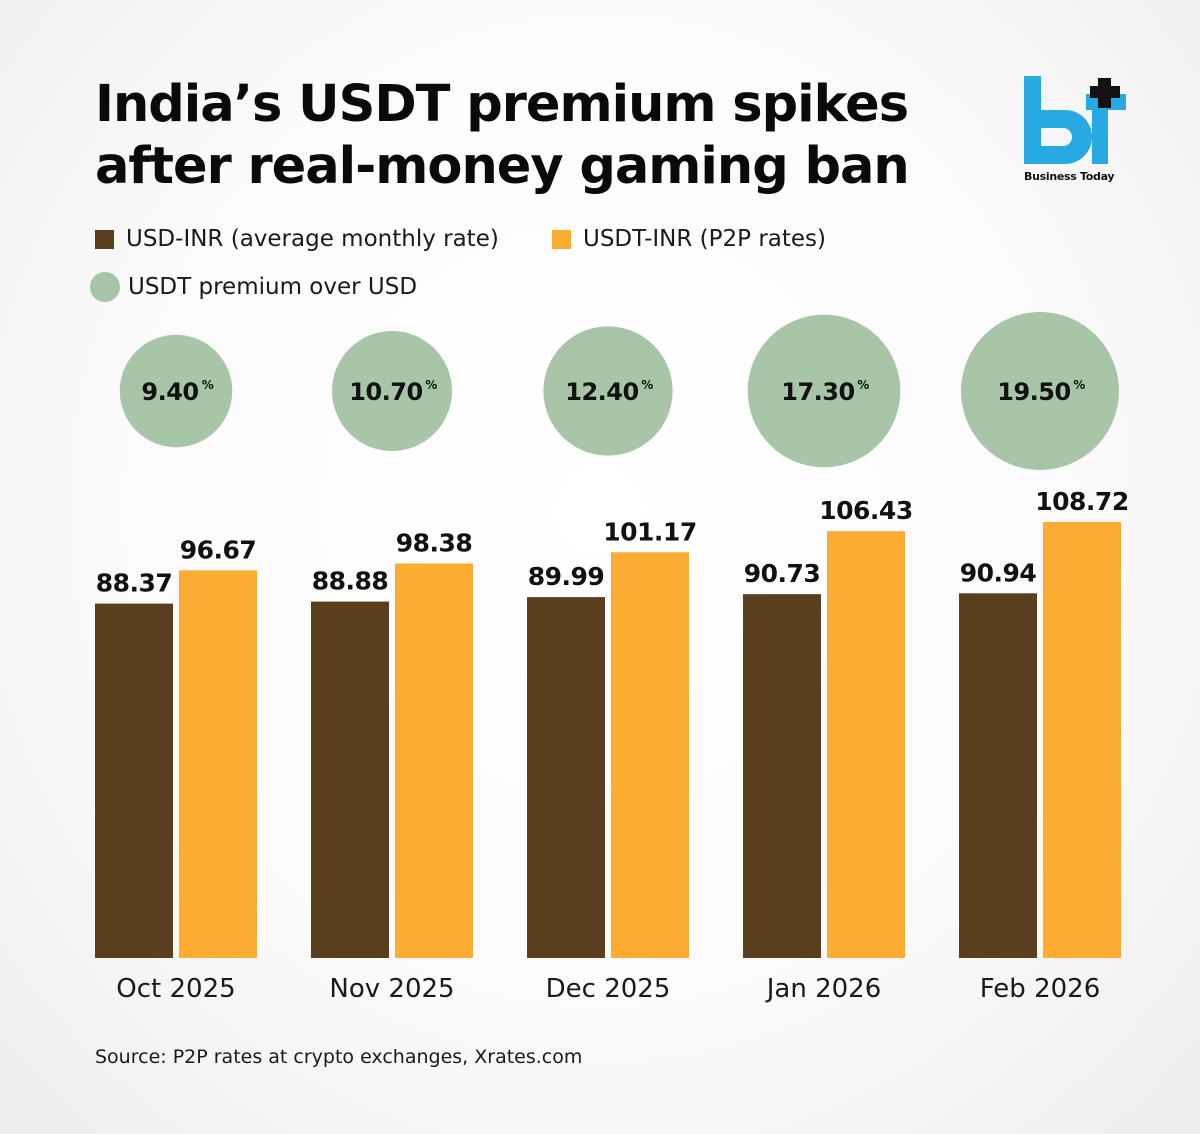  Describe the element at coordinates (650, 755) in the screenshot. I see `bar-usdt-inr-dec-2025` at that location.